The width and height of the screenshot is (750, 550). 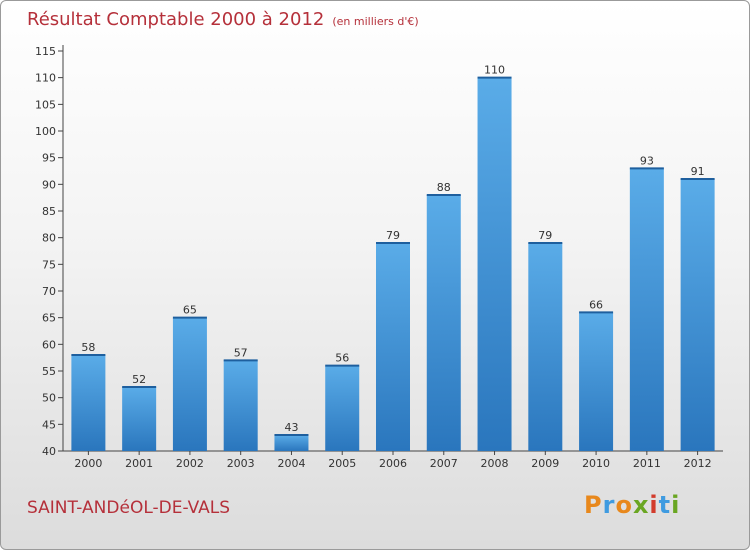 What do you see at coordinates (190, 463) in the screenshot?
I see `x-tick-label: 2002` at bounding box center [190, 463].